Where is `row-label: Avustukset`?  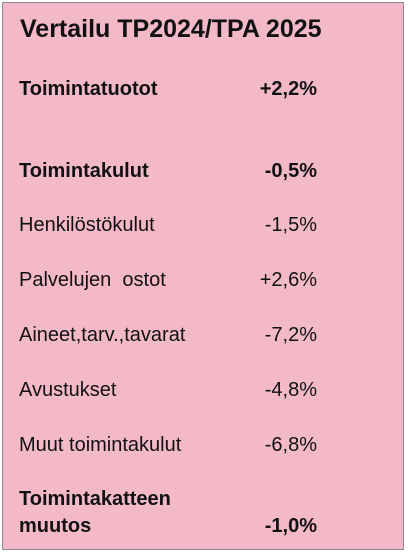
row-label: Avustukset is located at coordinates (68, 390).